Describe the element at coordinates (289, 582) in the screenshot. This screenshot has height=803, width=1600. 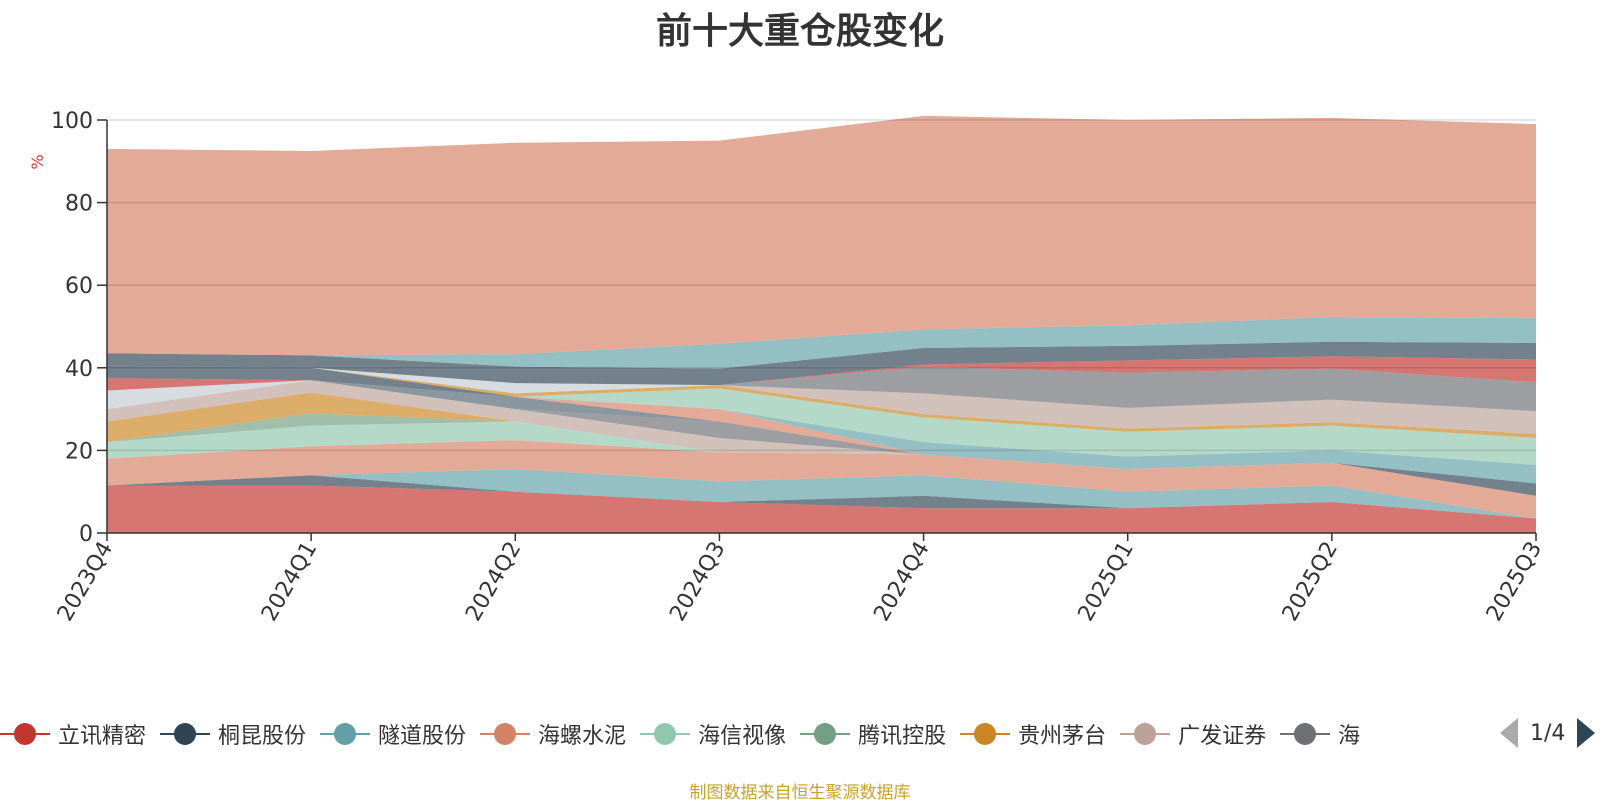
I see `x-tick-label: 2024Q1` at that location.